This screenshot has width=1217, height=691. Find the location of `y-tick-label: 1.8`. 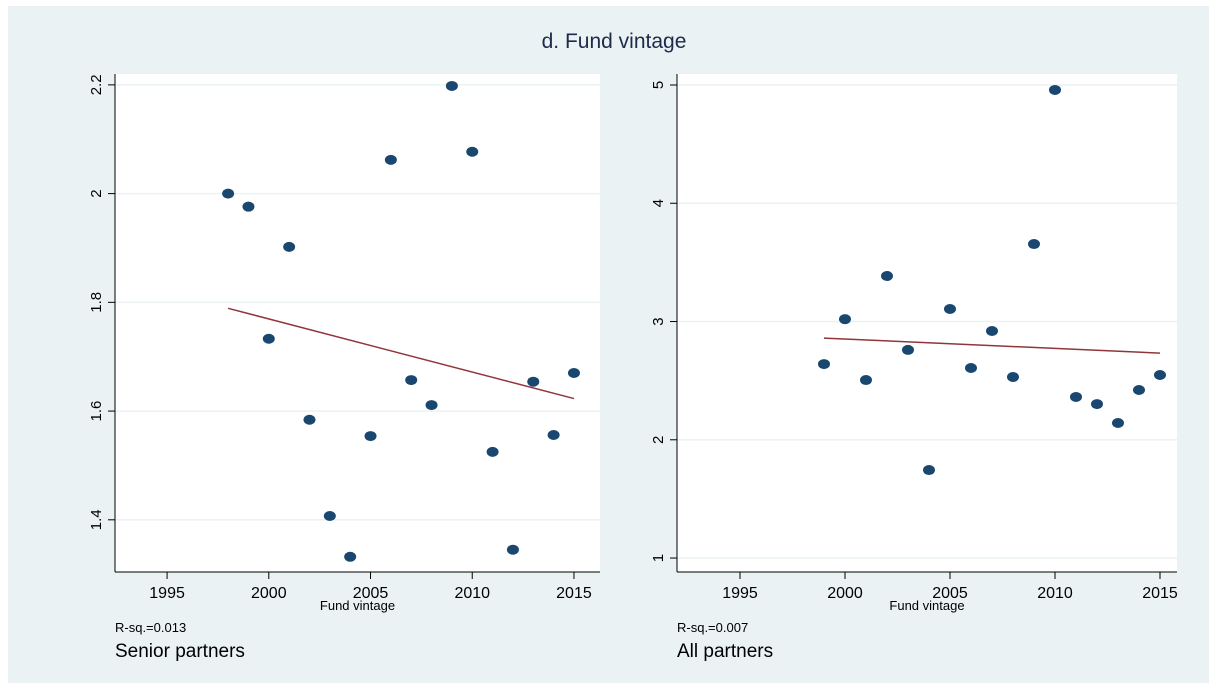

y-tick-label: 1.8 is located at coordinates (96, 302).